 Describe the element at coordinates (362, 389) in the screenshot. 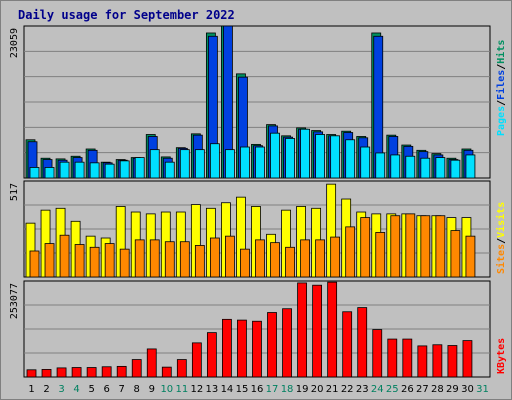

I see `day-label: 23` at that location.